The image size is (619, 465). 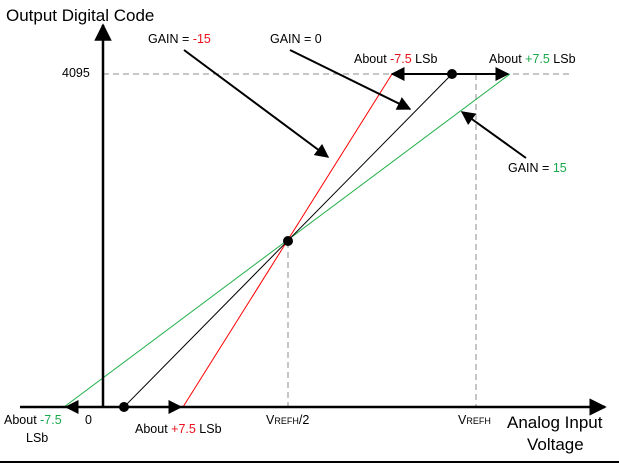 What do you see at coordinates (288, 241) in the screenshot?
I see `midscale-point` at bounding box center [288, 241].